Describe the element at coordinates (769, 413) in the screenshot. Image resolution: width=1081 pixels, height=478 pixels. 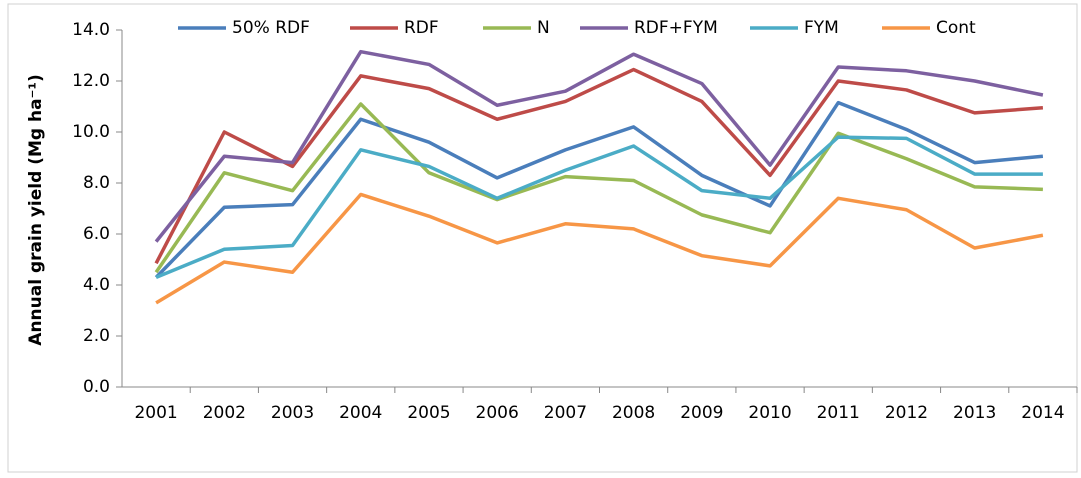
I see `x-tick-label: 2010` at that location.